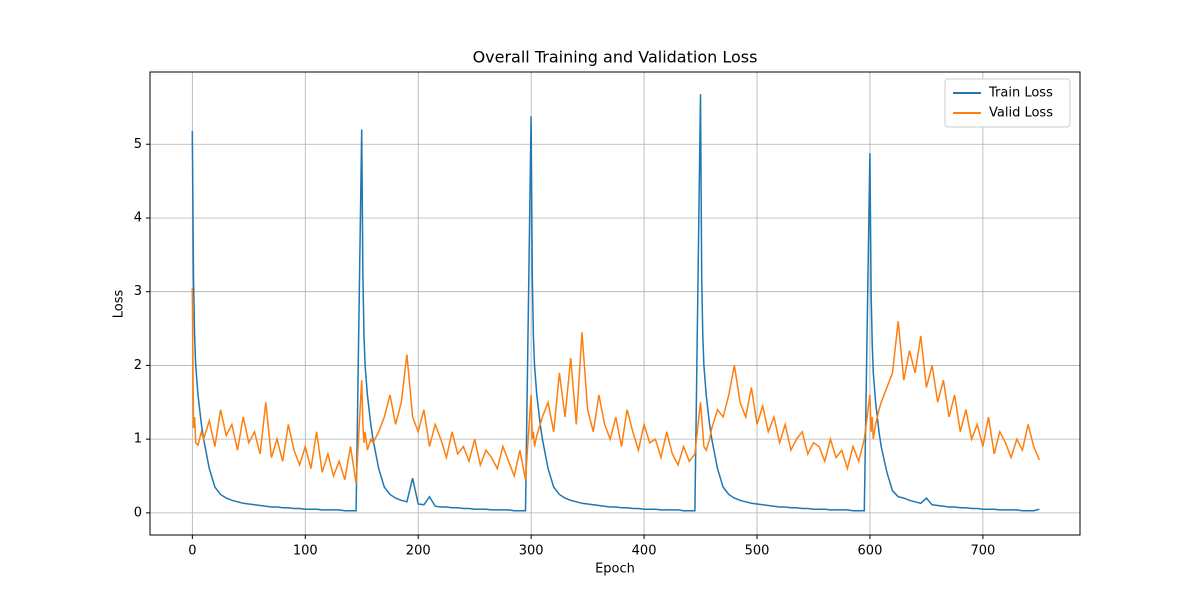 This screenshot has height=604, width=1200. I want to click on legend-box, so click(1007, 103).